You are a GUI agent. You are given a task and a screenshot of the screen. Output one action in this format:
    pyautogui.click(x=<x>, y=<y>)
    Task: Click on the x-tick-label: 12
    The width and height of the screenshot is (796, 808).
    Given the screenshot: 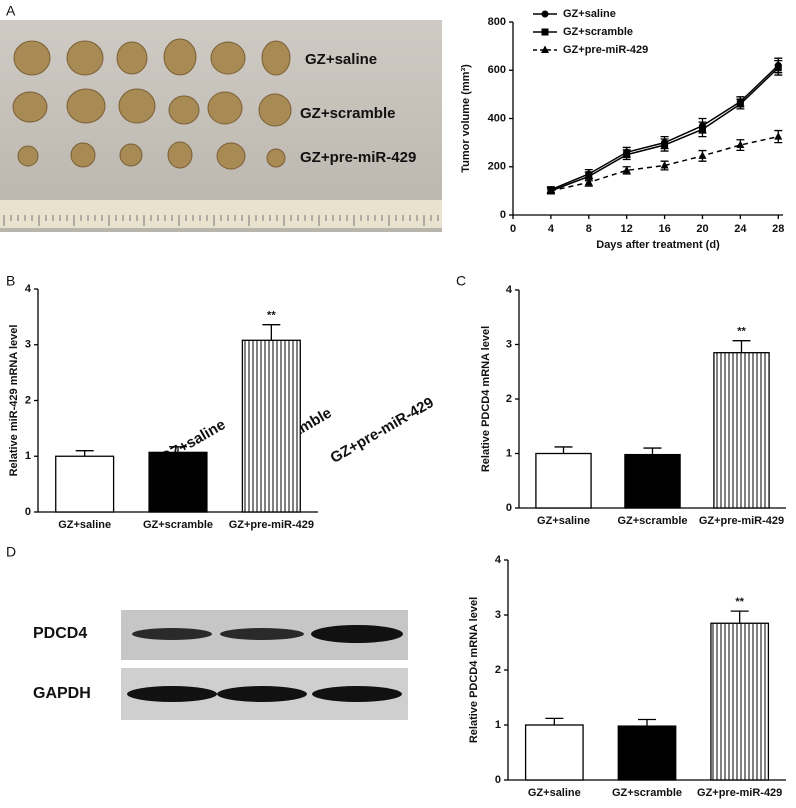 What is the action you would take?
    pyautogui.click(x=627, y=229)
    